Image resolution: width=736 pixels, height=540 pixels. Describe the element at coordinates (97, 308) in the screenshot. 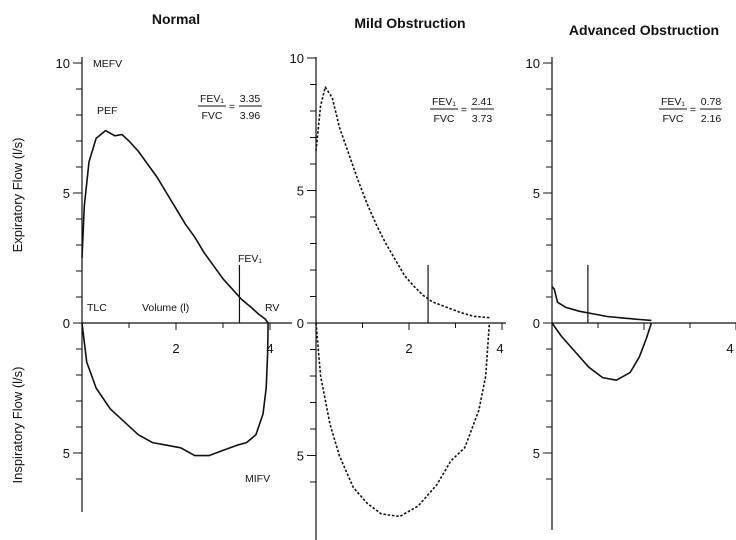

I see `tlc-label: TLC` at that location.